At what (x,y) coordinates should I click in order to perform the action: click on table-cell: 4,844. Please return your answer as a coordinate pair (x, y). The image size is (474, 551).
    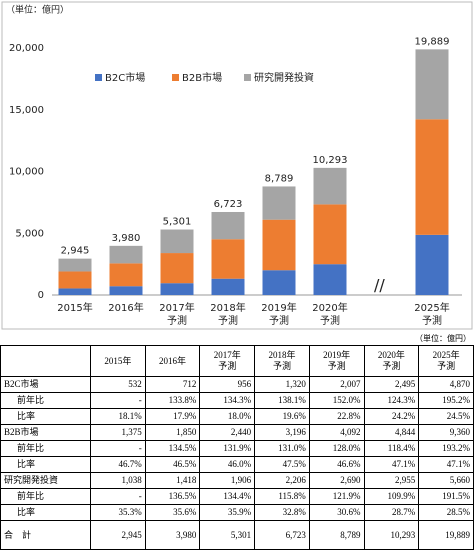
    Looking at the image, I should click on (391, 432).